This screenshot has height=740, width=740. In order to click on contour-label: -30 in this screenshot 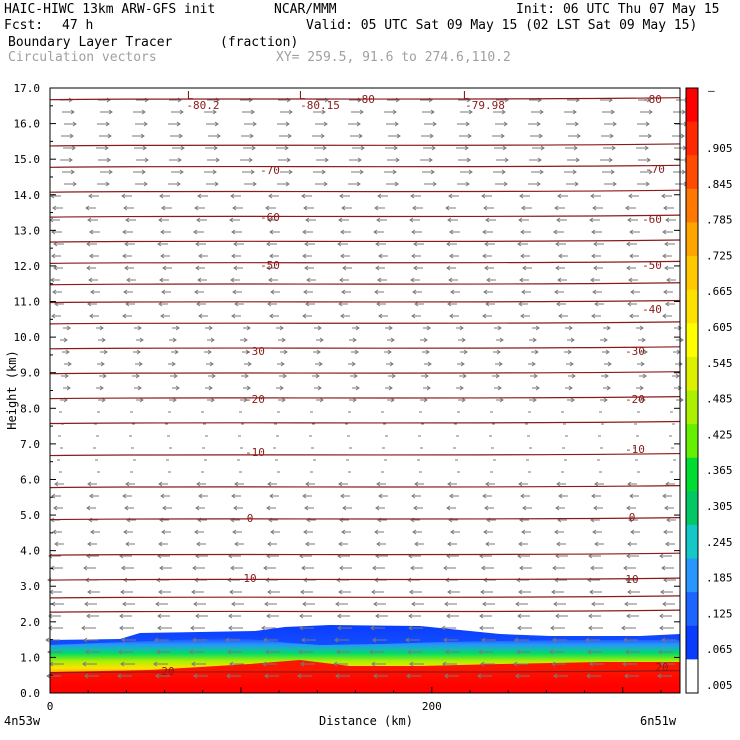, I will do `click(635, 351)`.